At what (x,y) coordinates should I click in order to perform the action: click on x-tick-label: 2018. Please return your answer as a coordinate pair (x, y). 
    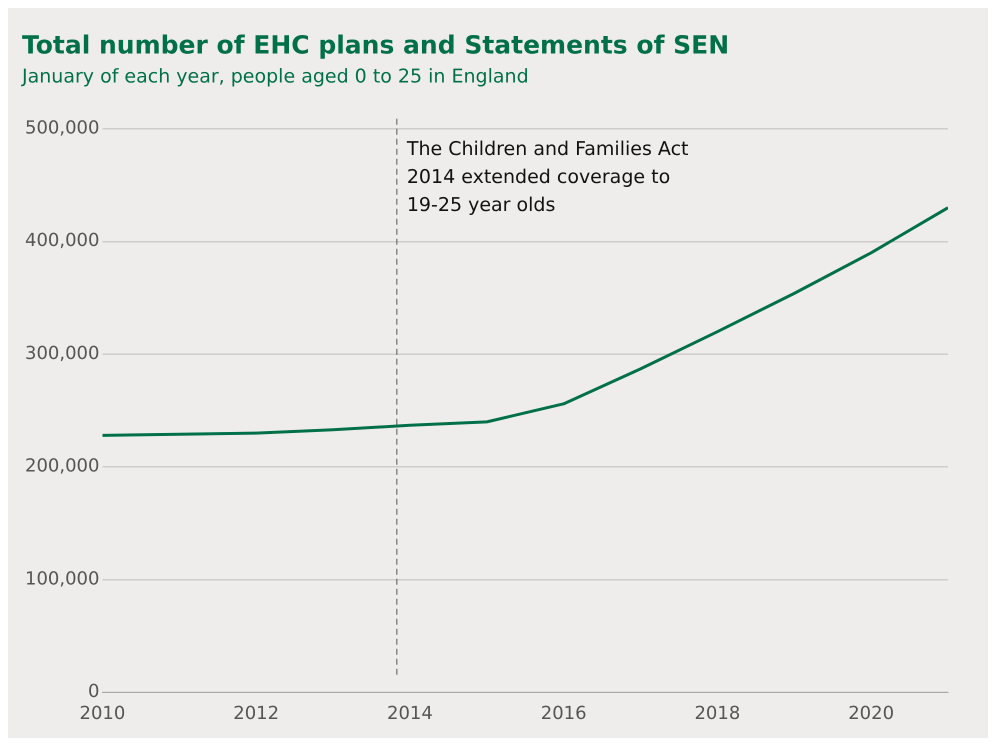
    Looking at the image, I should click on (717, 713).